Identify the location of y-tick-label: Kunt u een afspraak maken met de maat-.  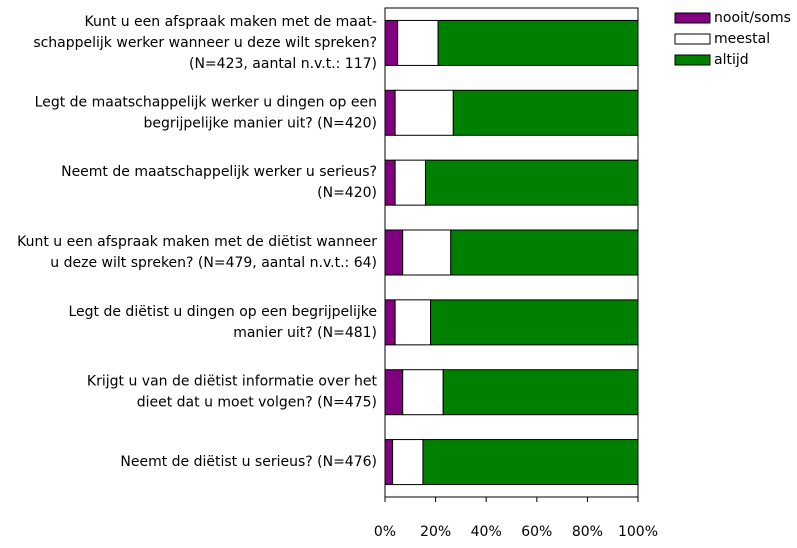
(231, 22).